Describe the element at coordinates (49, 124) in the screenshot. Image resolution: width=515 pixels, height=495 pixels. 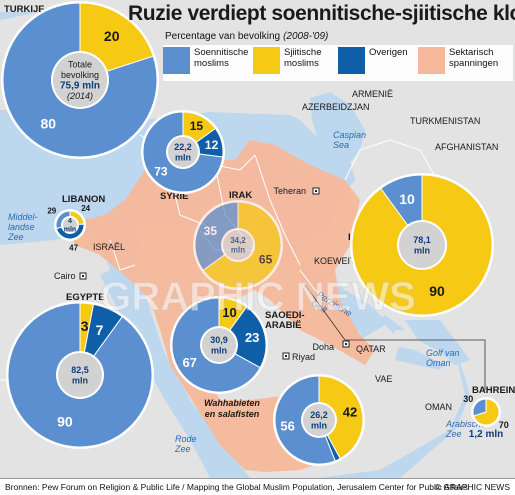
I see `pie-label-turkije-sunni: 80` at that location.